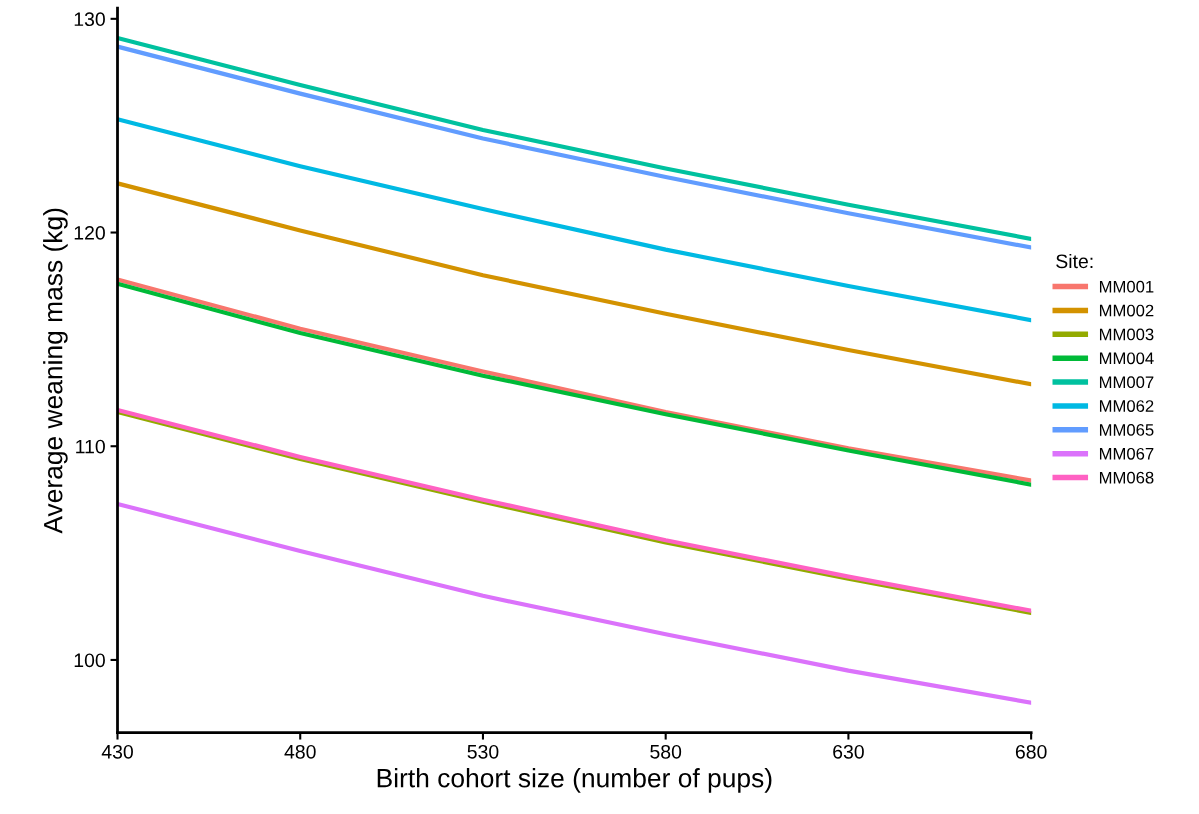 This screenshot has width=1199, height=814. I want to click on legend-label: MM004, so click(1126, 358).